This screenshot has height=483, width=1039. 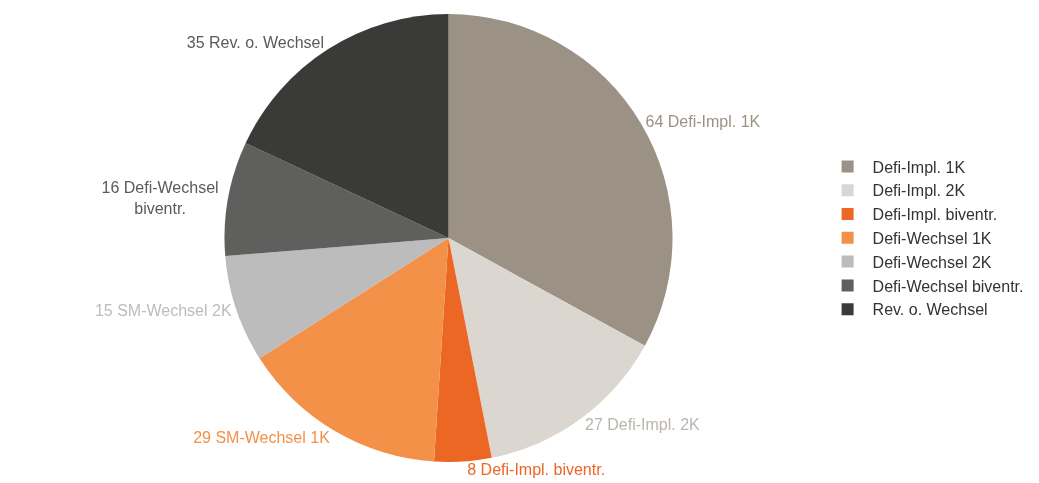 What do you see at coordinates (935, 215) in the screenshot?
I see `legend-label: Defi-Impl. biventr.` at bounding box center [935, 215].